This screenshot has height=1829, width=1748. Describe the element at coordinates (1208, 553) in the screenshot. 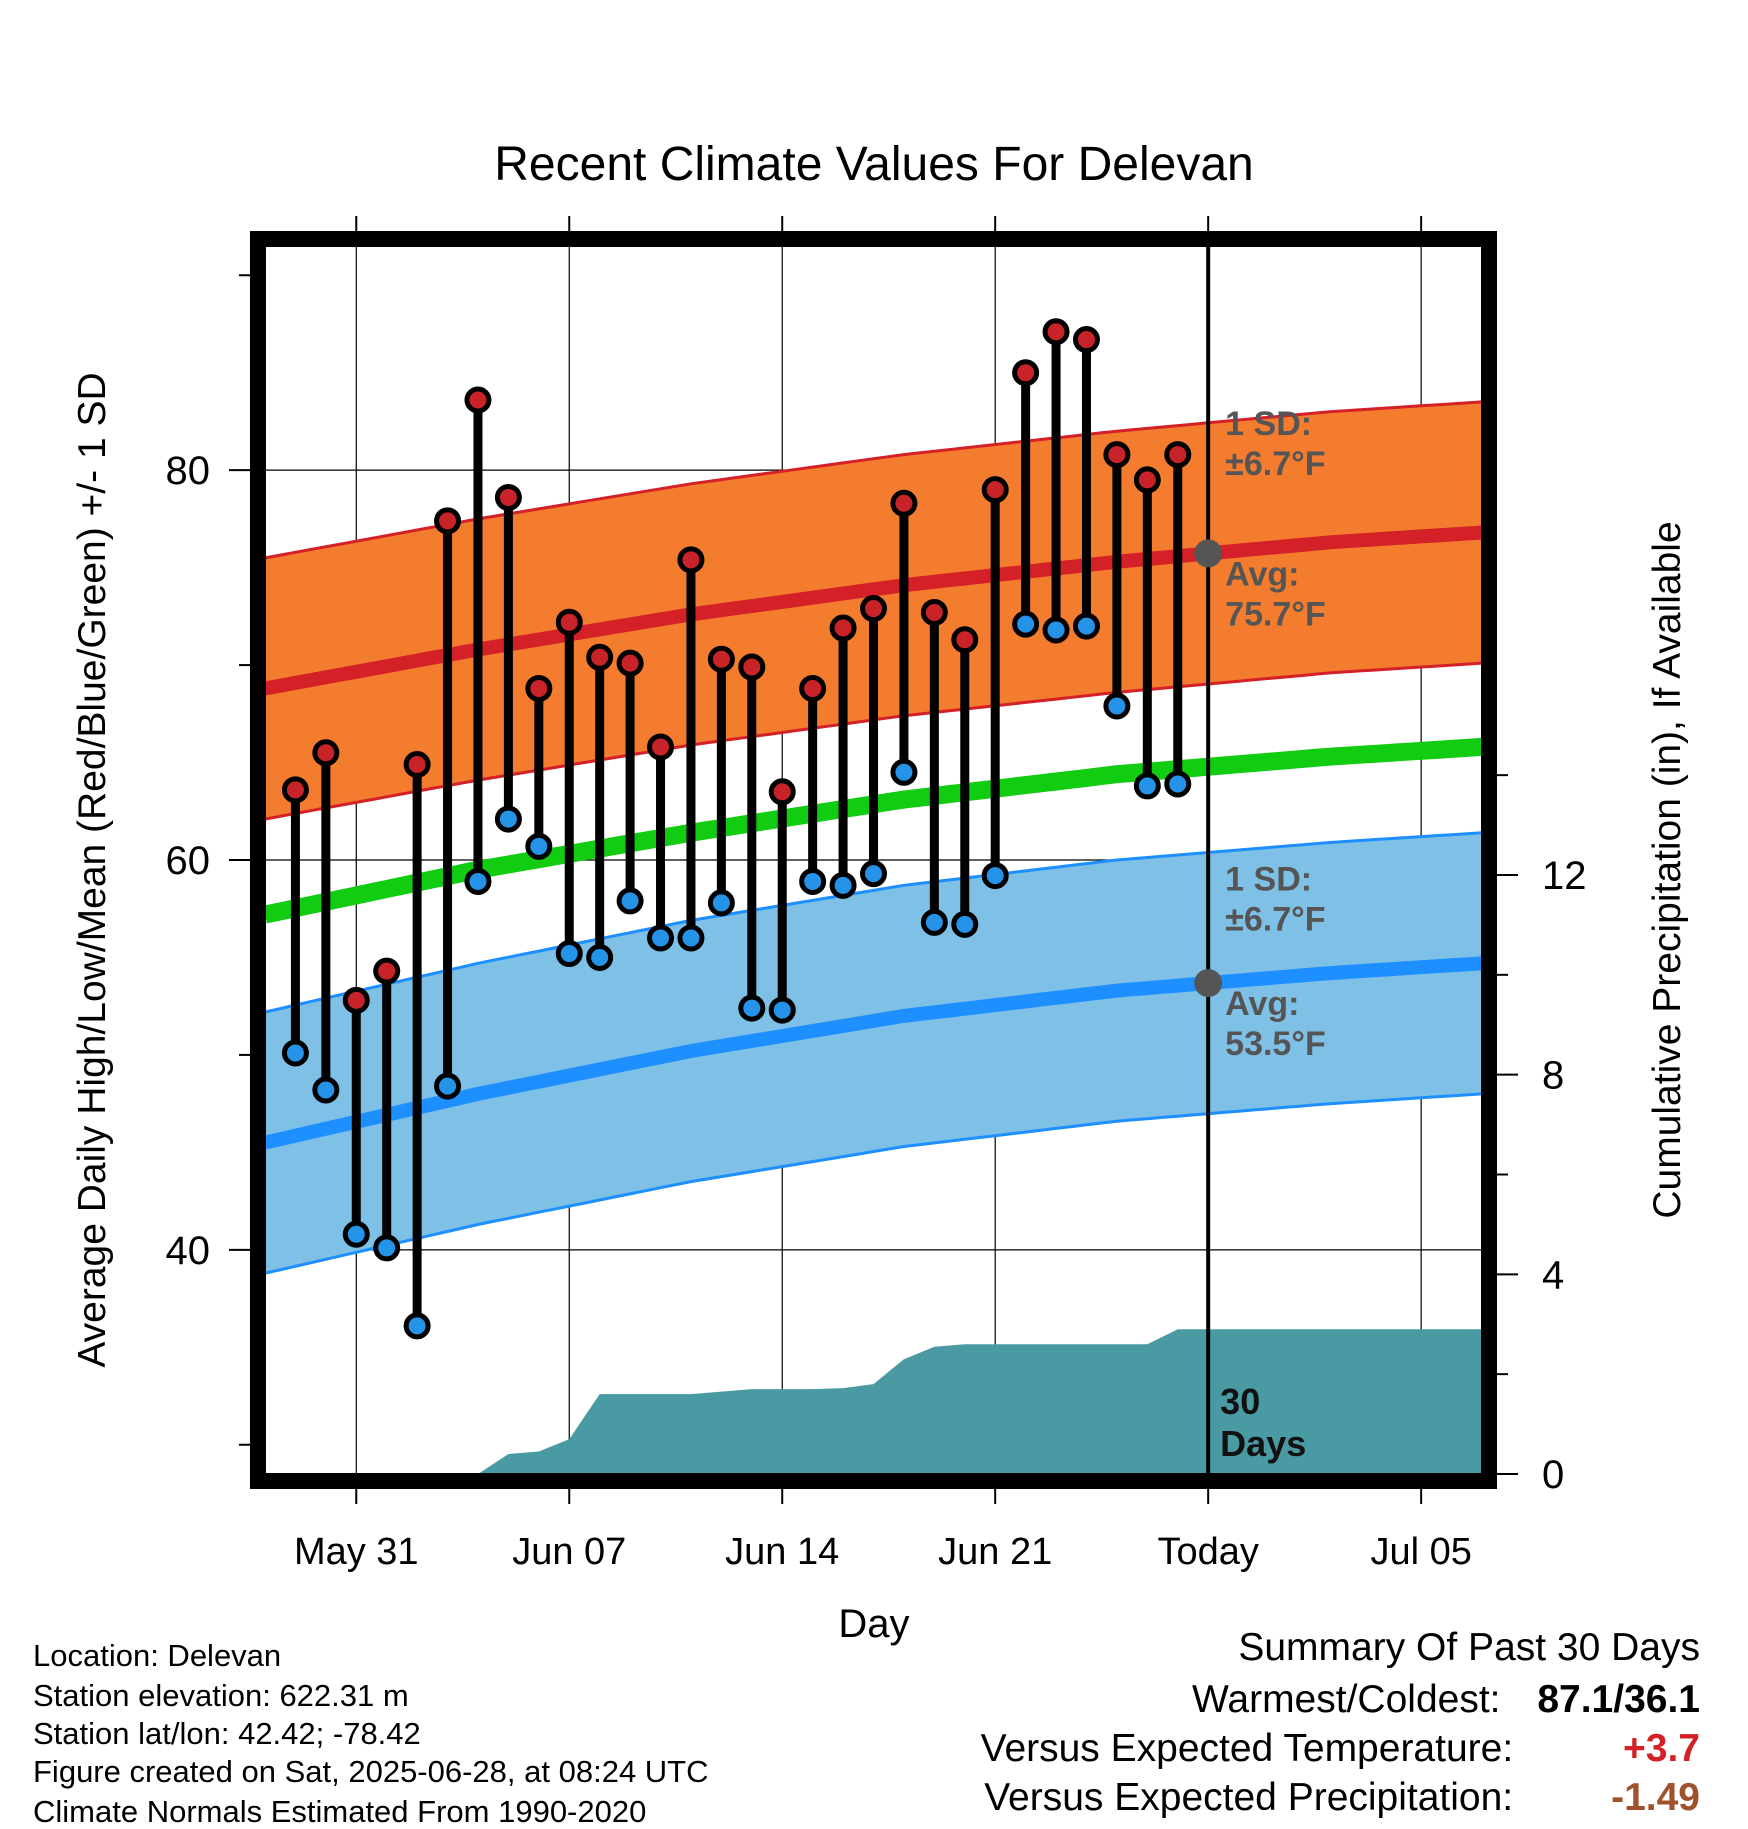

I see `today-high-normal-marker` at that location.